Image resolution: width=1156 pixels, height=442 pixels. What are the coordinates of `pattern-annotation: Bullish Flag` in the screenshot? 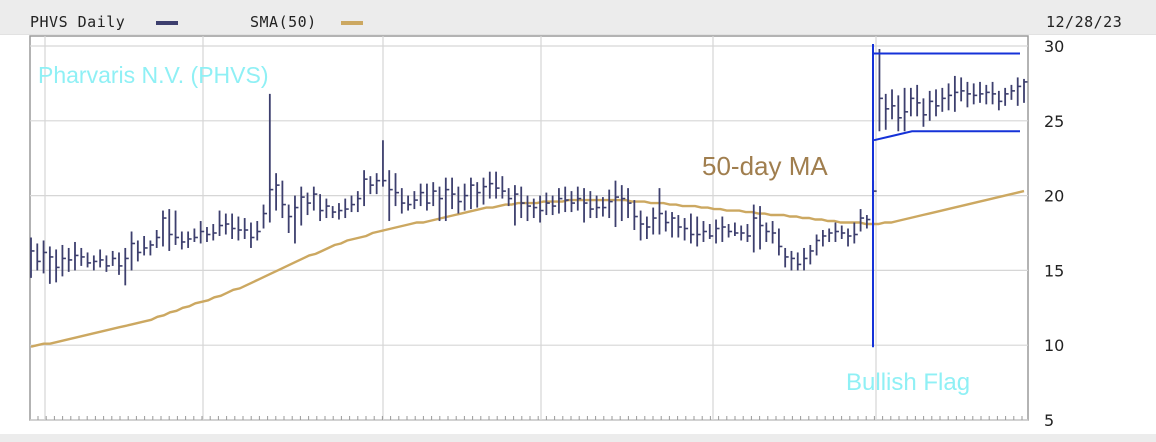 It's located at (908, 382).